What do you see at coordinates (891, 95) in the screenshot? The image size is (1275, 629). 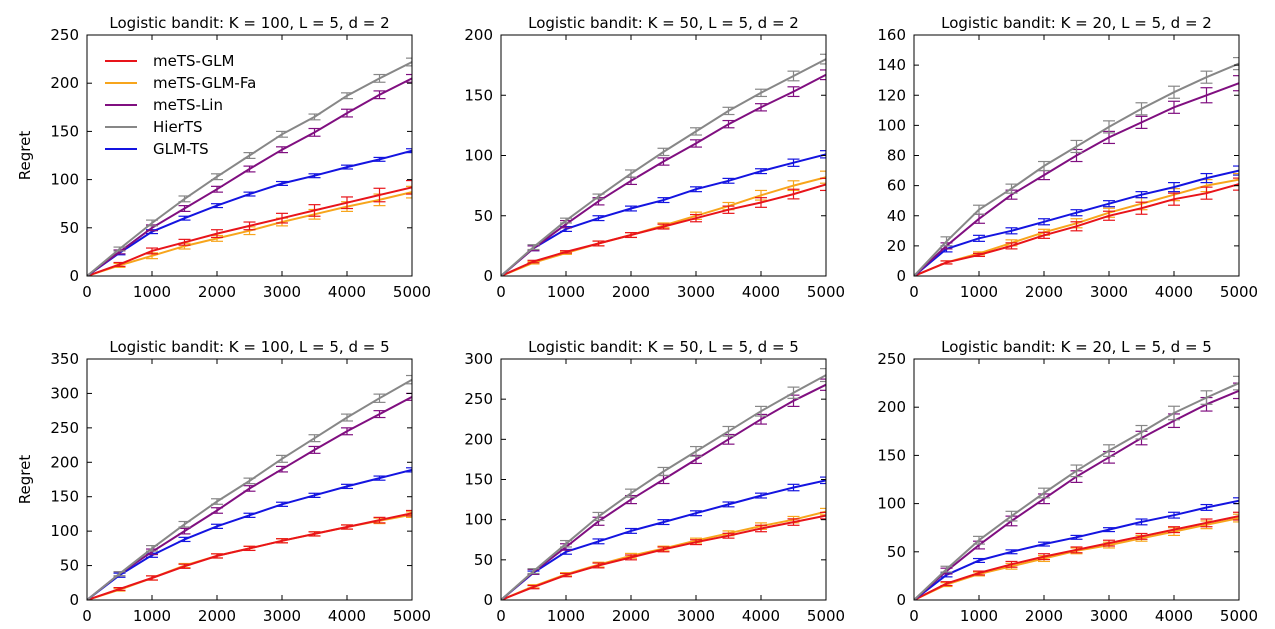 I see `y-tick-label: 120` at bounding box center [891, 95].